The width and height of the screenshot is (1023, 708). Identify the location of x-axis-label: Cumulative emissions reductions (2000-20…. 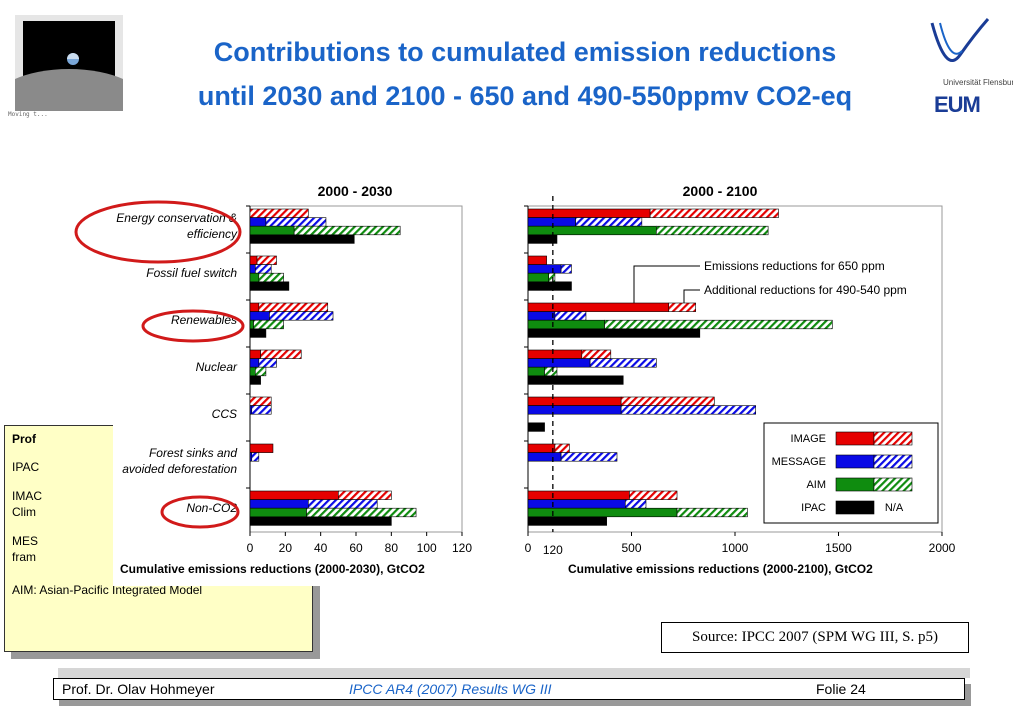
(272, 569).